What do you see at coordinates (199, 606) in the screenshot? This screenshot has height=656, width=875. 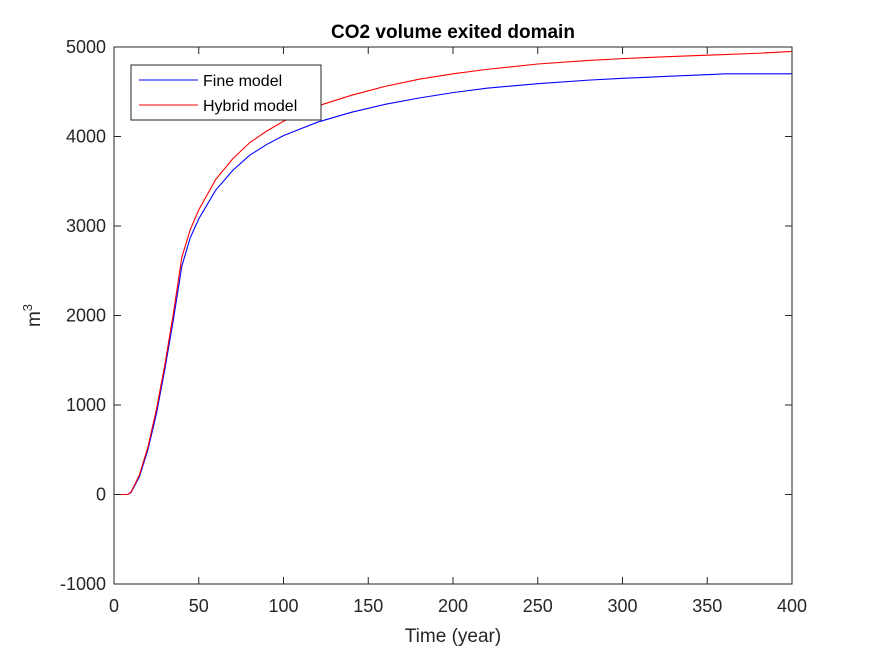 I see `x-tick-label: 50` at bounding box center [199, 606].